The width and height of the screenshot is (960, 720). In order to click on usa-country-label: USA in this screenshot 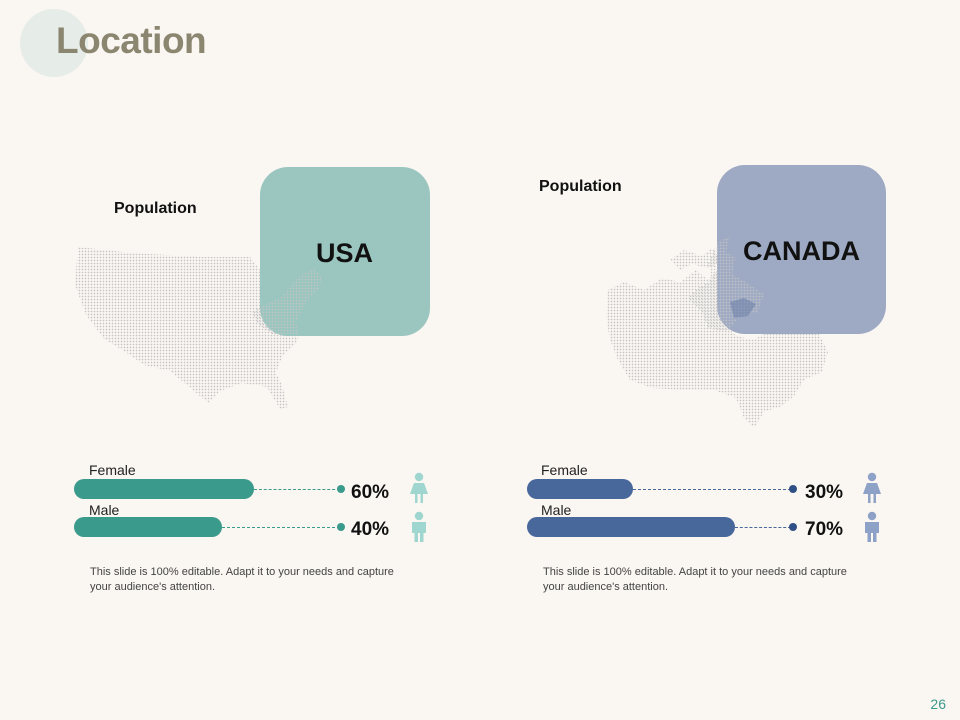, I will do `click(345, 253)`.